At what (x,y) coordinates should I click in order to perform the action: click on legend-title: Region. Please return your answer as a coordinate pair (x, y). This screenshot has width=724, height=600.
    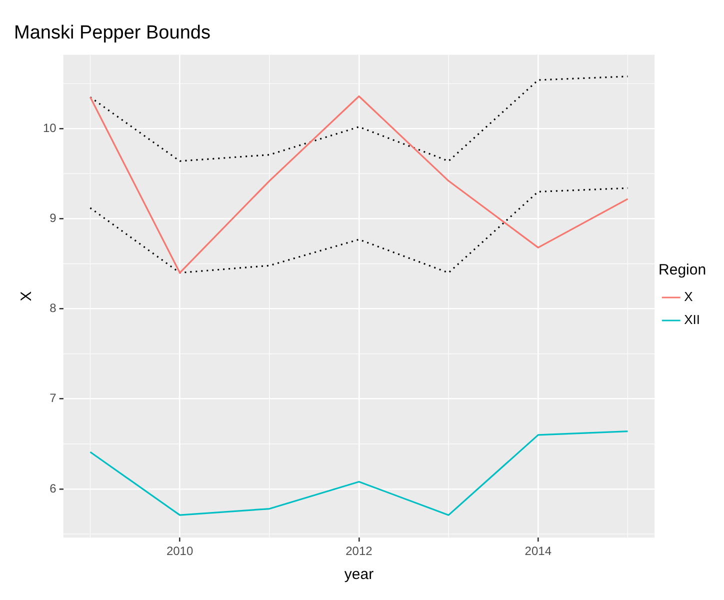
    Looking at the image, I should click on (682, 270).